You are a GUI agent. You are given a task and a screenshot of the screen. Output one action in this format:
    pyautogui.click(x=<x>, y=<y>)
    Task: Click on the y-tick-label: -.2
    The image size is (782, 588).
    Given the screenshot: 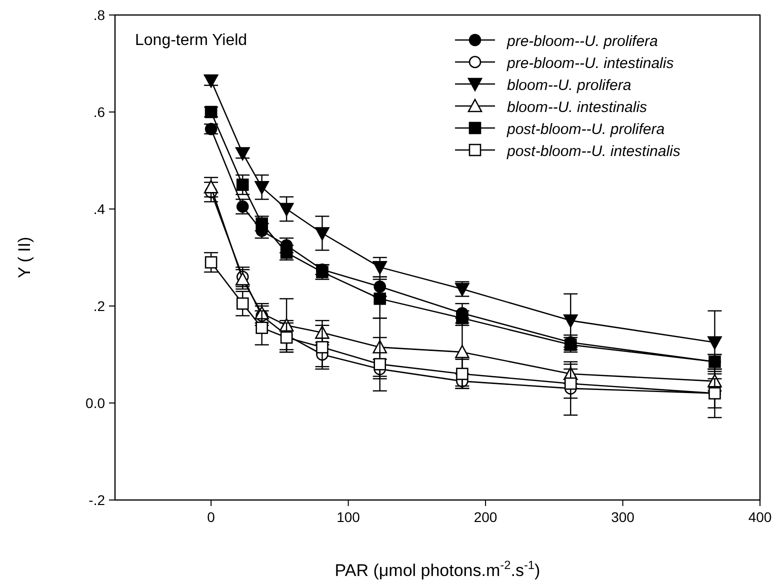 What is the action you would take?
    pyautogui.click(x=97, y=500)
    